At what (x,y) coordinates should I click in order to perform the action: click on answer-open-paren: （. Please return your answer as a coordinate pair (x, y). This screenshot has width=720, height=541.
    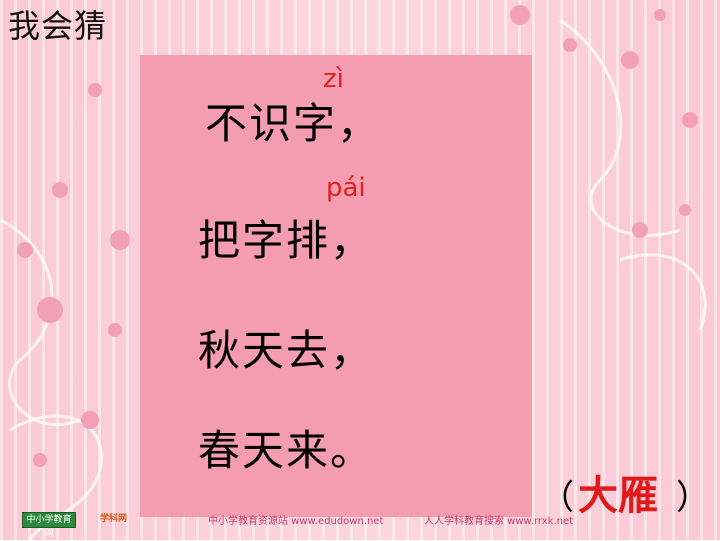
    Looking at the image, I should click on (557, 498).